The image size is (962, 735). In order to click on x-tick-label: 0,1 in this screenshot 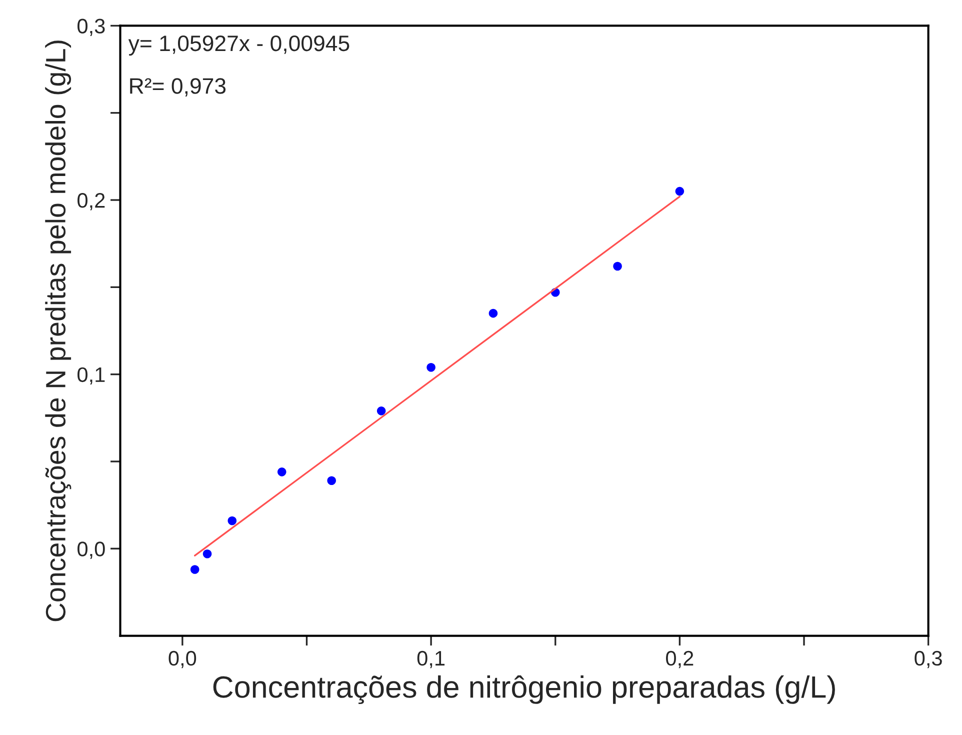, I will do `click(431, 659)`.